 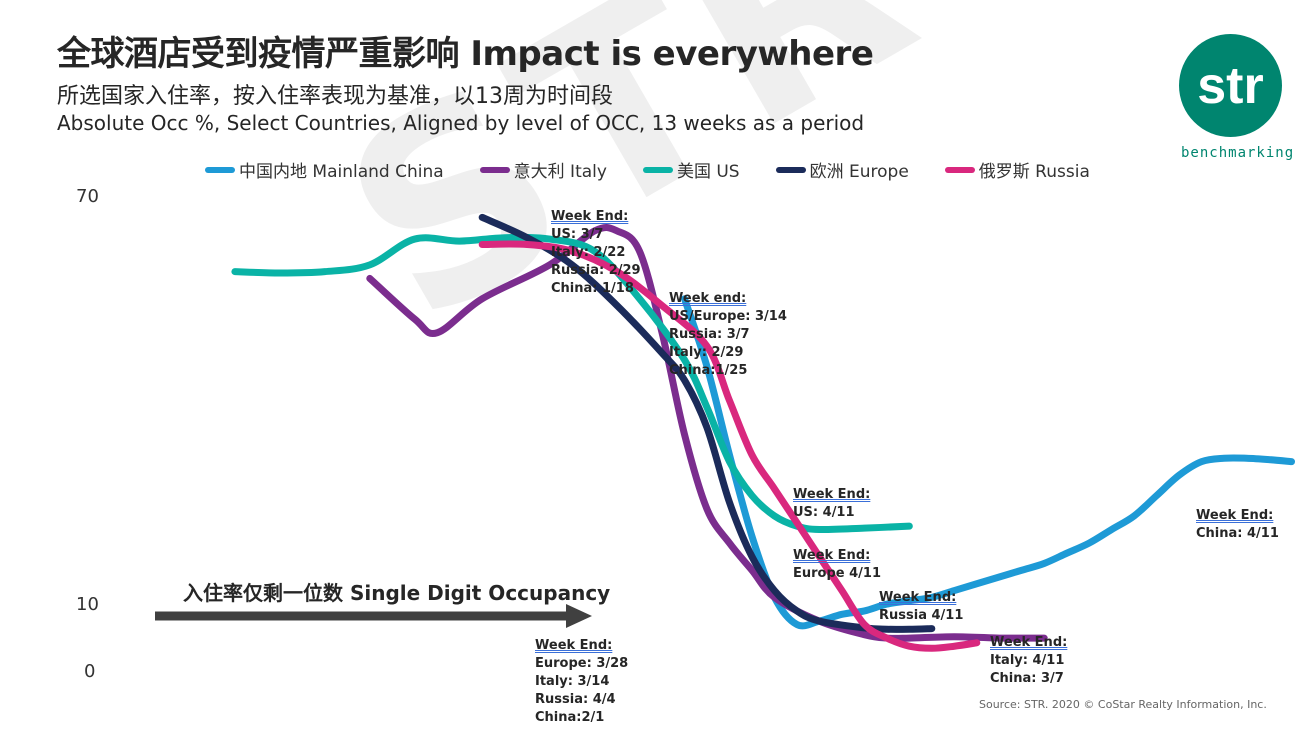 I want to click on annotation-week-end: Week End: Italy: 4/11 China: 3/7, so click(x=1028, y=661).